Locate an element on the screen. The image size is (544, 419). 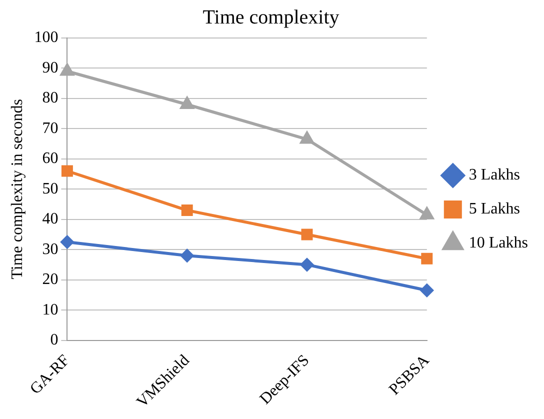
y-tick-label: 80 is located at coordinates (50, 98).